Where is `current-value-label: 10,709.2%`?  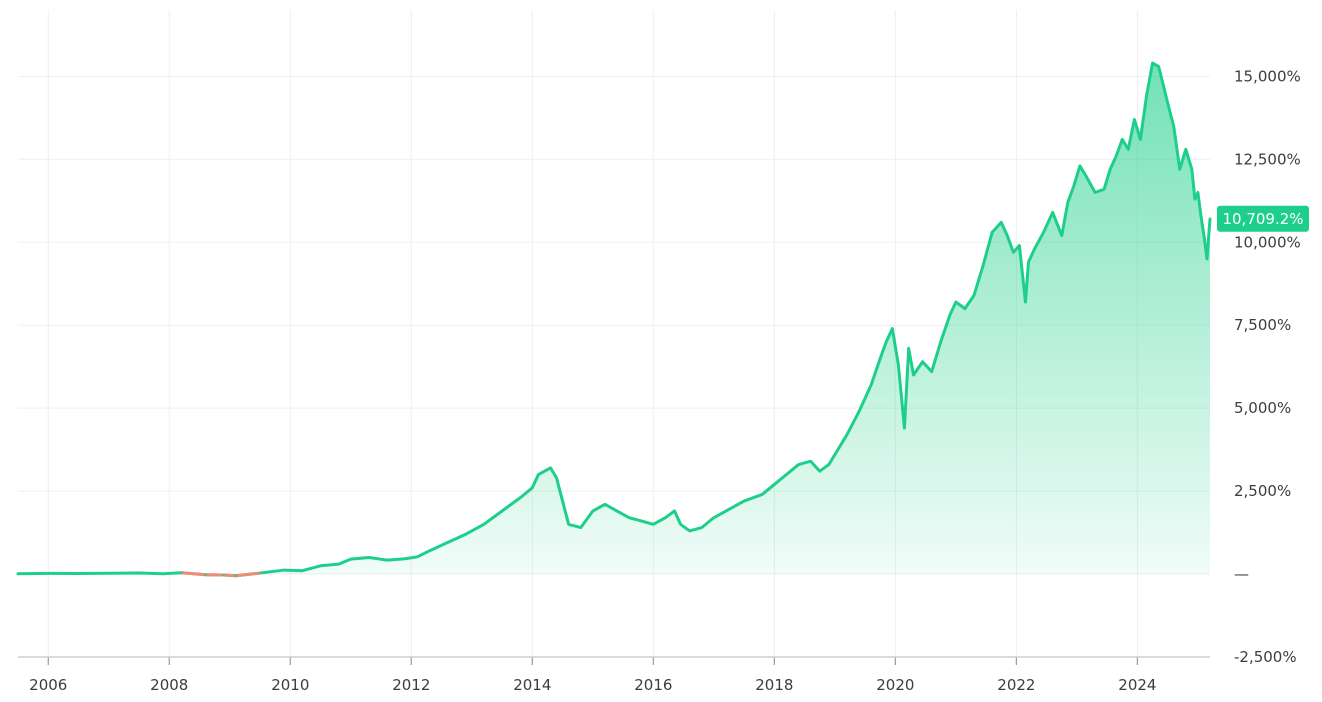 current-value-label: 10,709.2% is located at coordinates (1262, 219).